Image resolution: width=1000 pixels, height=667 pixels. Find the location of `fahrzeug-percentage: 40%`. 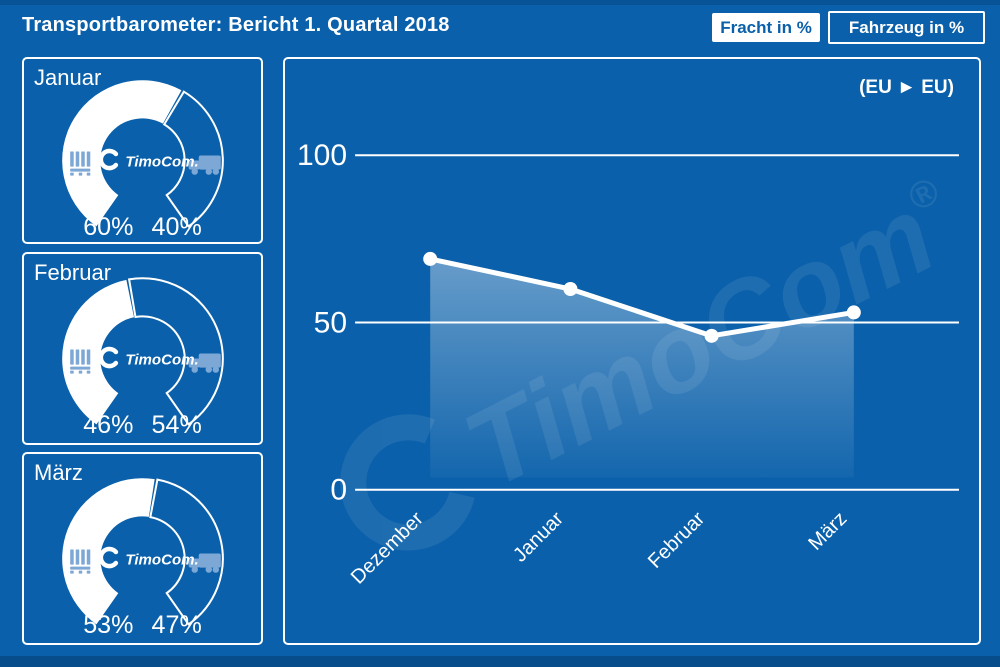

fahrzeug-percentage: 40% is located at coordinates (177, 227).